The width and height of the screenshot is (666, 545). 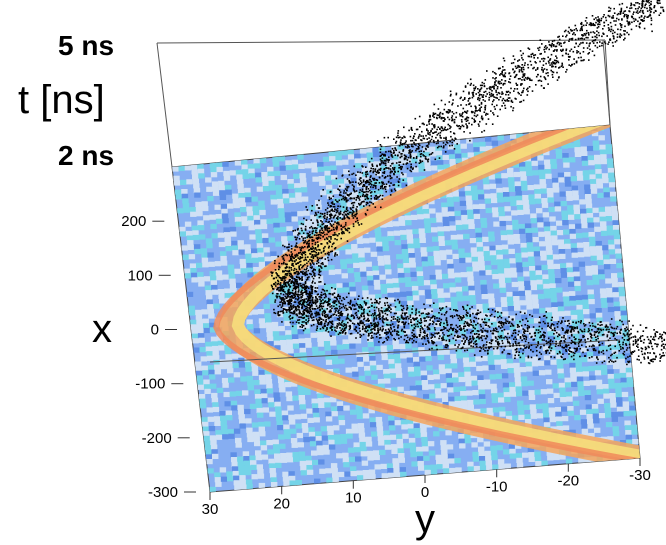 What do you see at coordinates (157, 438) in the screenshot?
I see `x-tick-label: -200` at bounding box center [157, 438].